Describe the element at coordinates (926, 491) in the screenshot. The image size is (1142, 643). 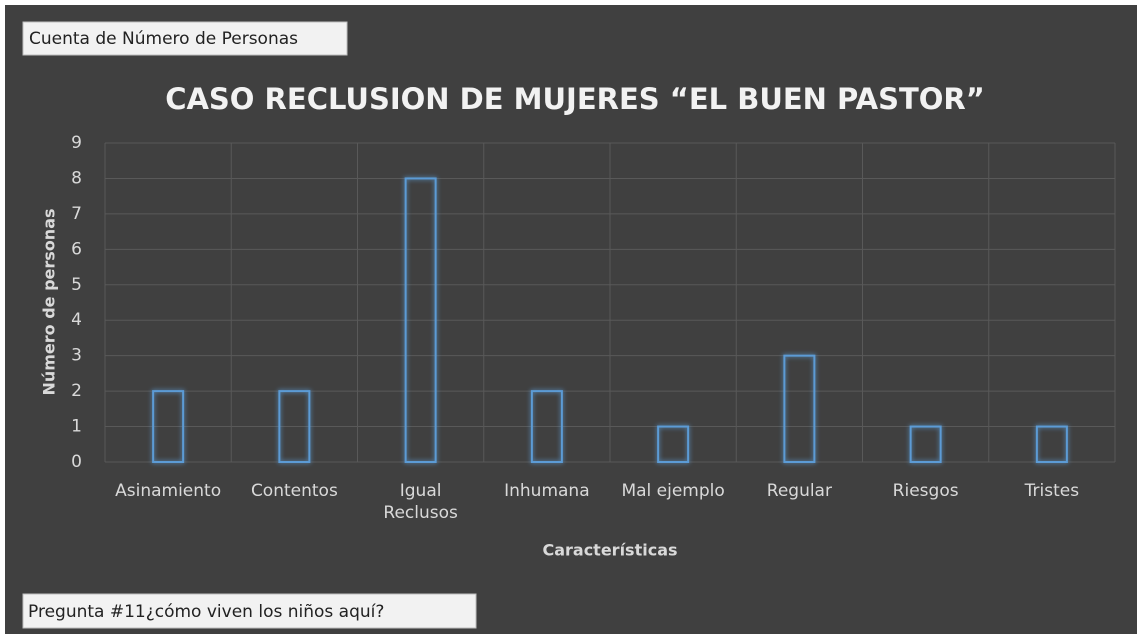
I see `x-tick-label: Riesgos` at that location.